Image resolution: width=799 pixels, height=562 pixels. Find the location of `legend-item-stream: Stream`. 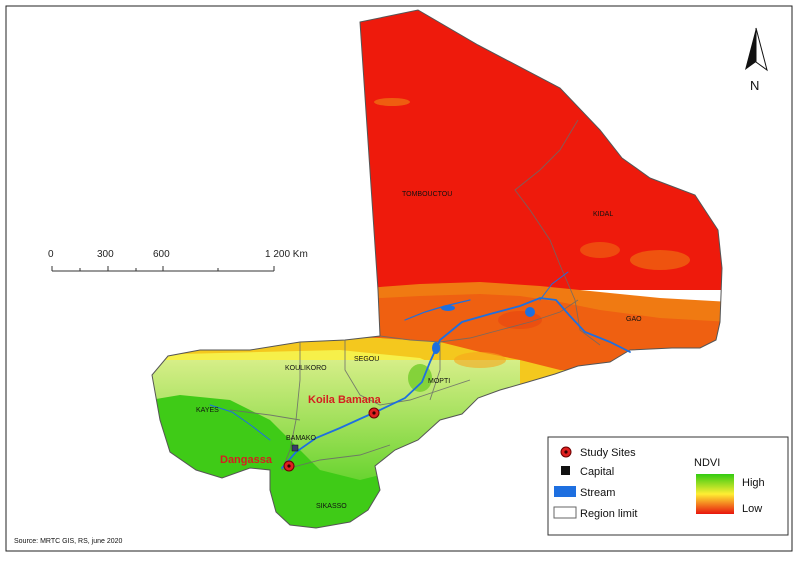

legend-item-stream: Stream is located at coordinates (597, 493).